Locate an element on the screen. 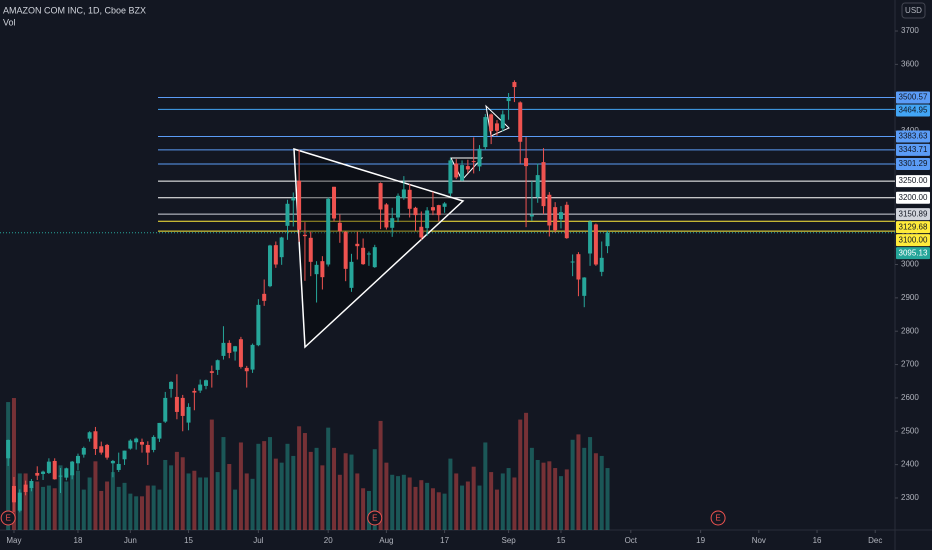 The image size is (932, 550). price-label: 3500.57 is located at coordinates (913, 97).